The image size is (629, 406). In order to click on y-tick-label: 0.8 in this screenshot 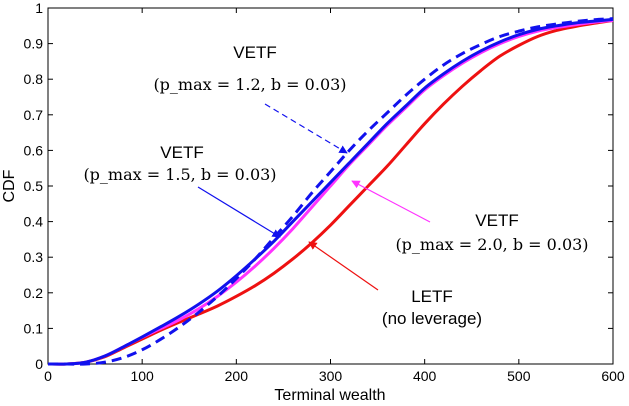, I will do `click(34, 79)`.